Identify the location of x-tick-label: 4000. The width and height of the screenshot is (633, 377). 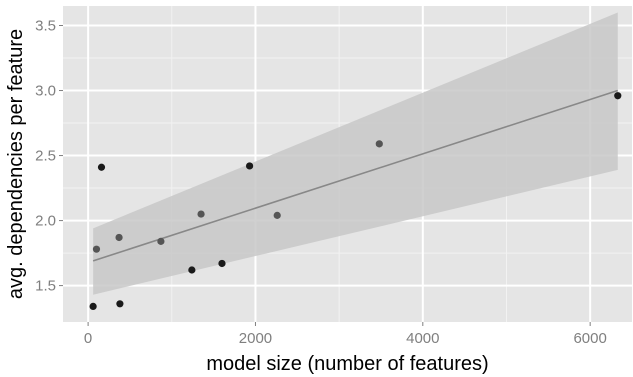
(422, 338).